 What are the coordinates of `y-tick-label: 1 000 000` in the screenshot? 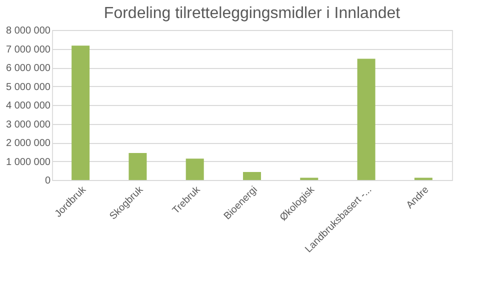 It's located at (28, 162).